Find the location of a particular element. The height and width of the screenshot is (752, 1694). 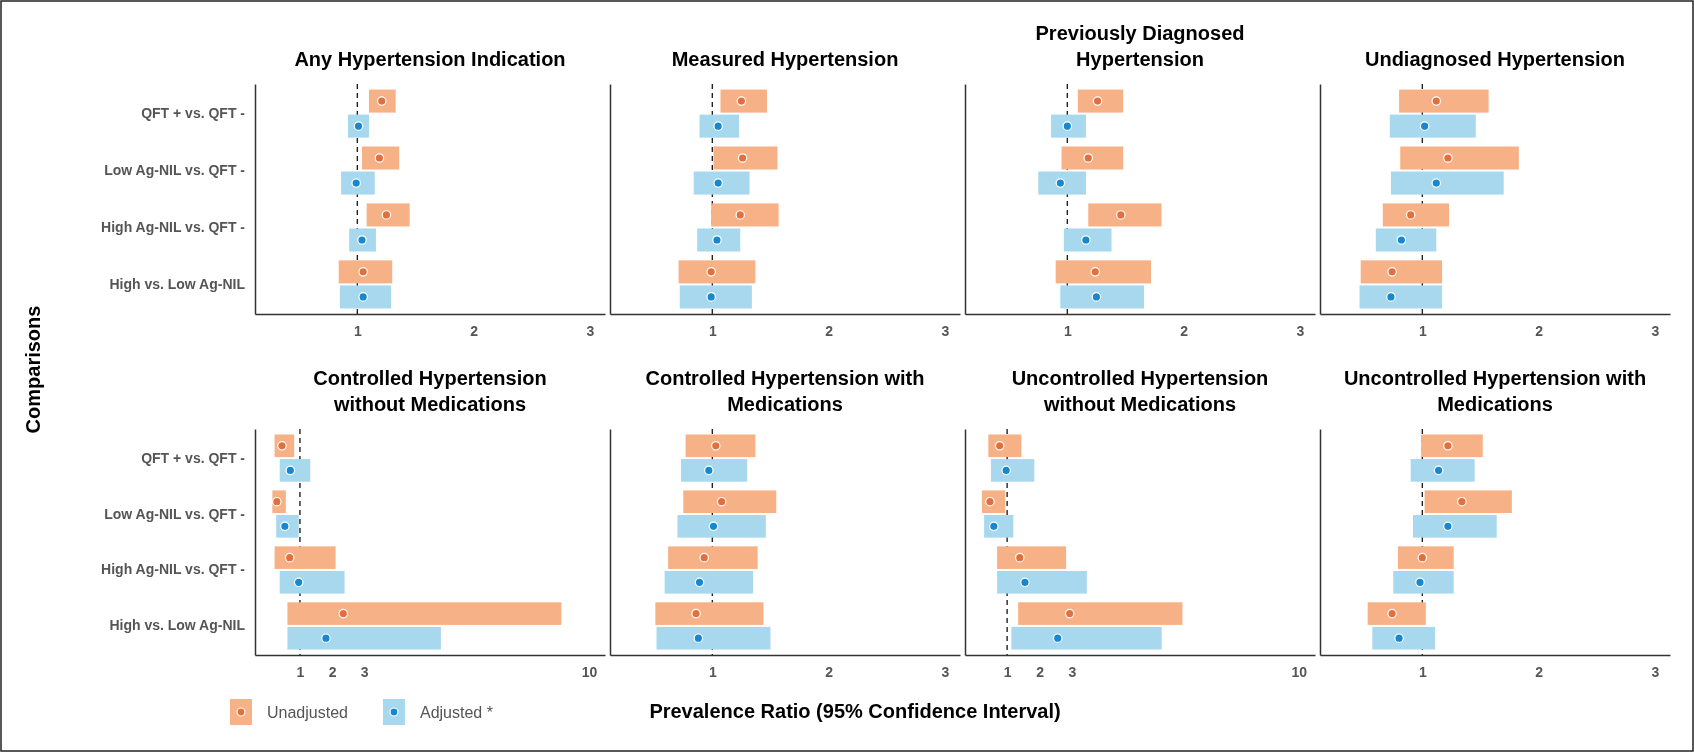

chart-title: Any Hypertension Indication is located at coordinates (430, 59).